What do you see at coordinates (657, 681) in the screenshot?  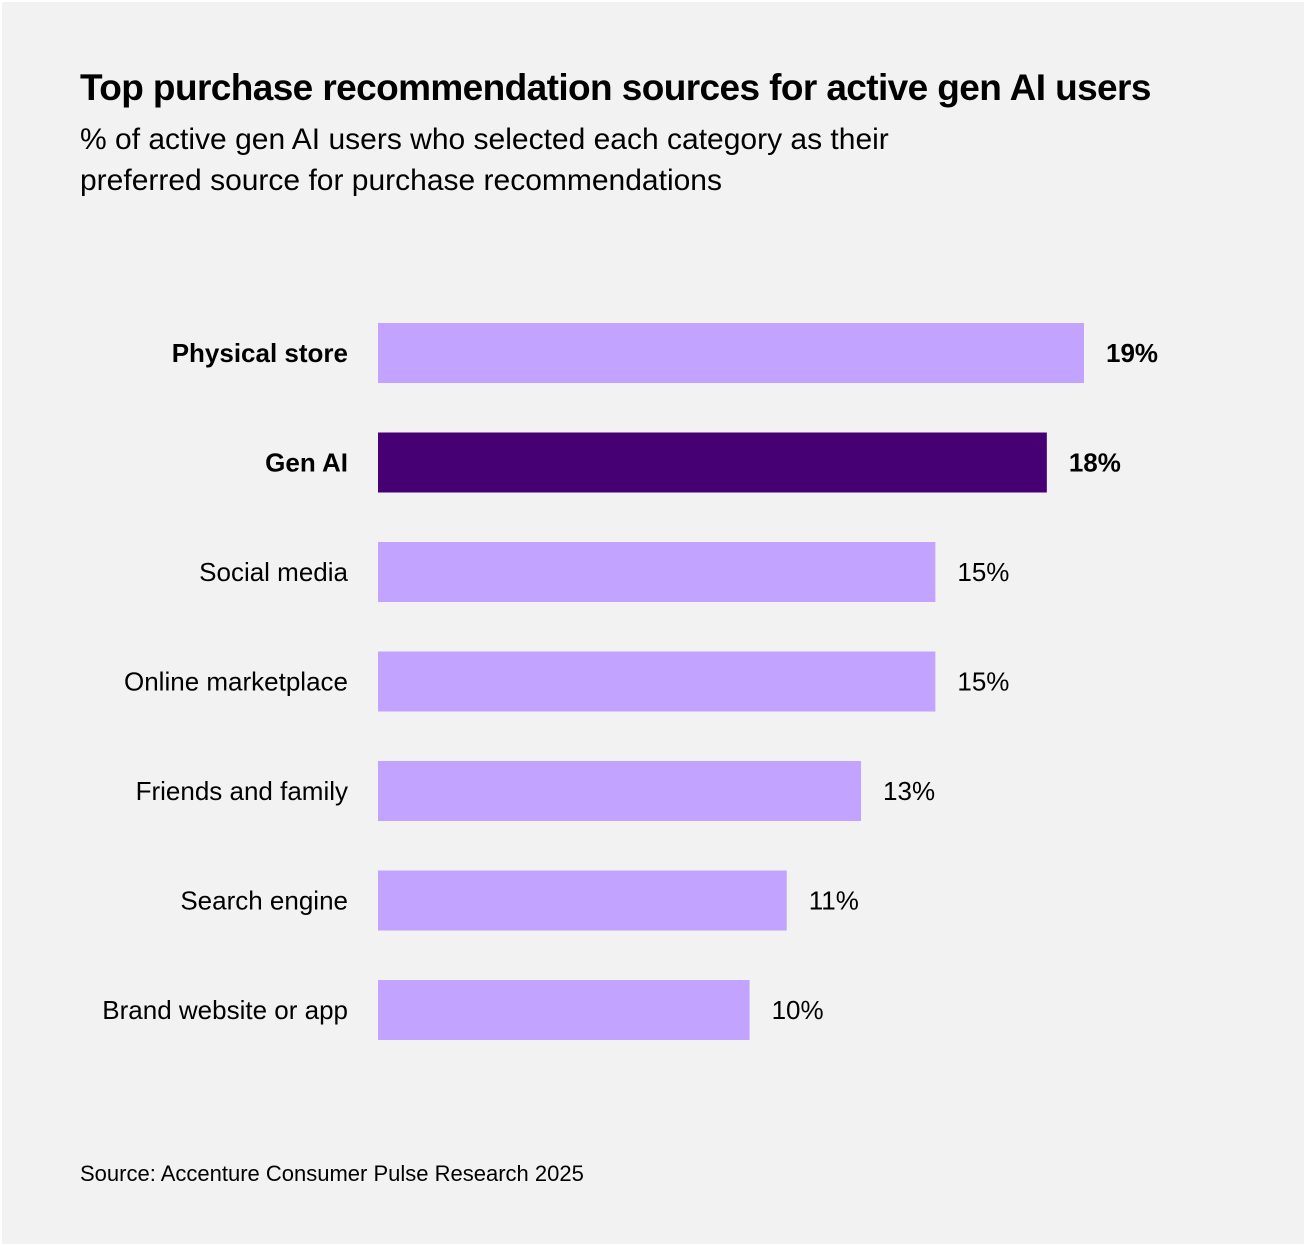 I see `bar-online-marketplace` at bounding box center [657, 681].